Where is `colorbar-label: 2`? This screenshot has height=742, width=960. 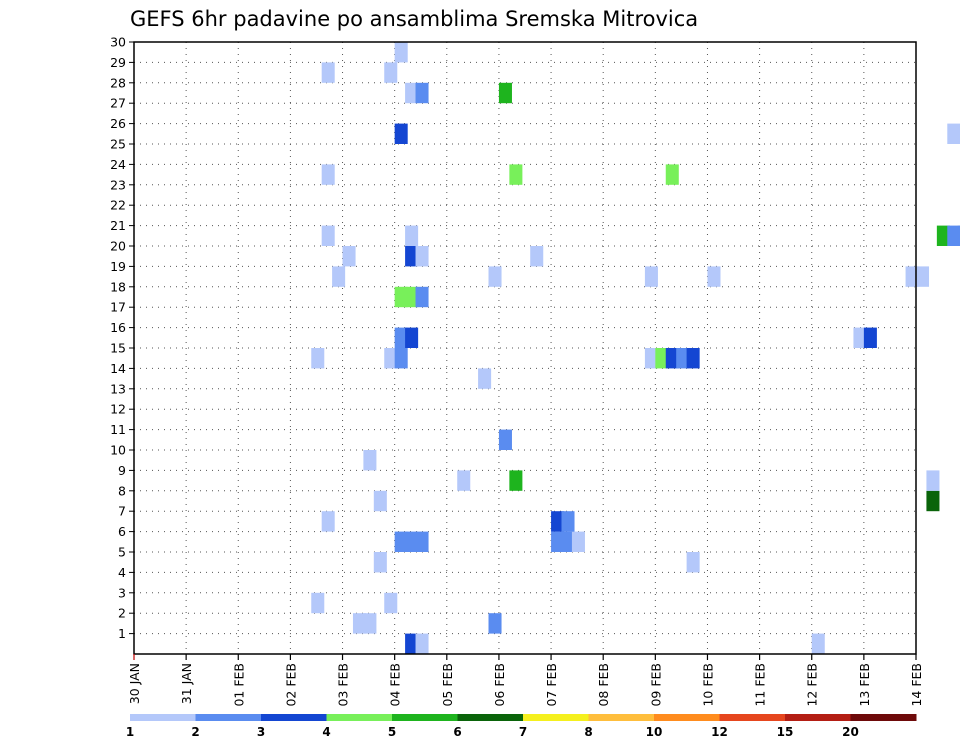 colorbar-label: 2 is located at coordinates (195, 732).